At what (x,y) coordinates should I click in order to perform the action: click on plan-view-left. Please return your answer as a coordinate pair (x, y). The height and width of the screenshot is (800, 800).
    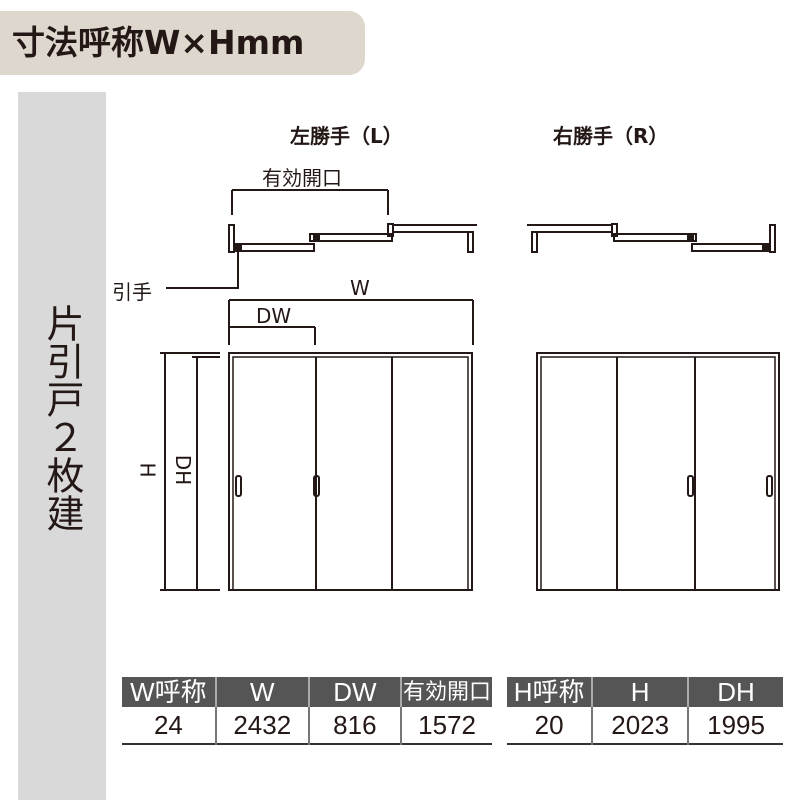
    Looking at the image, I should click on (321, 239).